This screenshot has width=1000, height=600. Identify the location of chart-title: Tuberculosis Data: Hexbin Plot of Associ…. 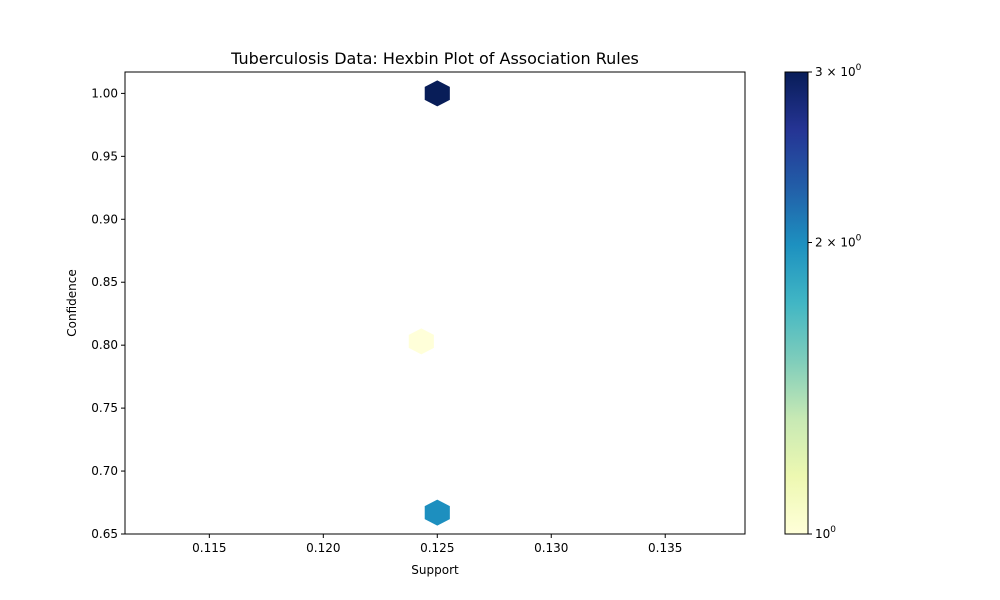
(434, 58).